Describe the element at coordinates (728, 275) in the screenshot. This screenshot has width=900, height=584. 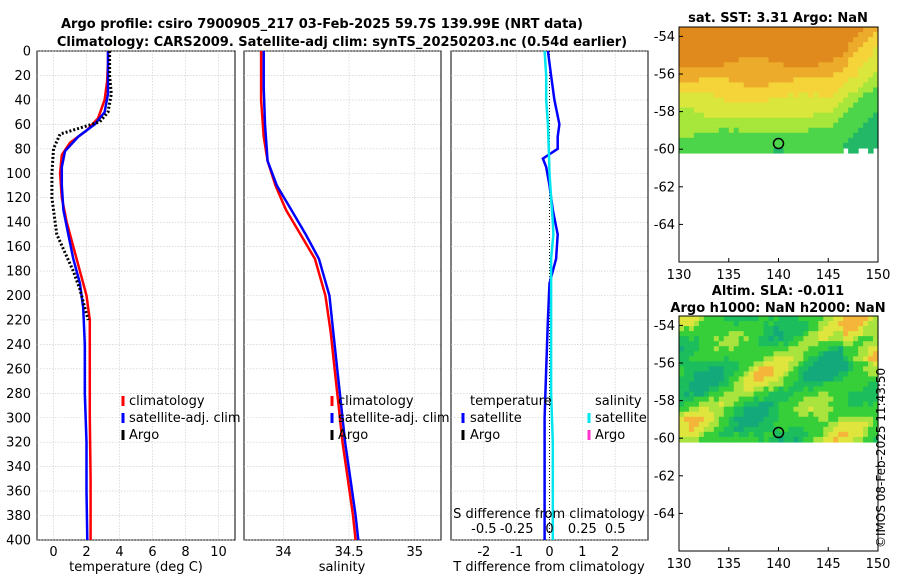
I see `map-x-tick-label: 135` at that location.